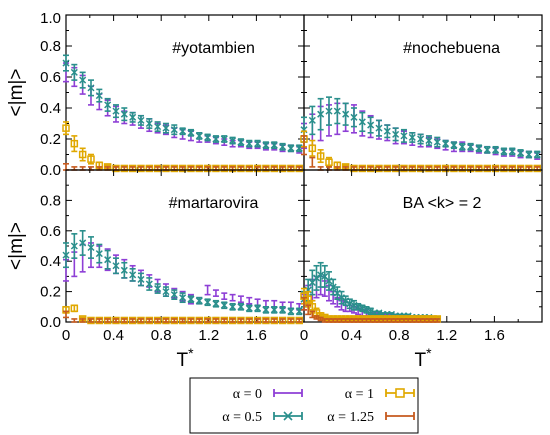 The width and height of the screenshot is (550, 435). What do you see at coordinates (214, 203) in the screenshot?
I see `panel-title: #martarovira` at bounding box center [214, 203].